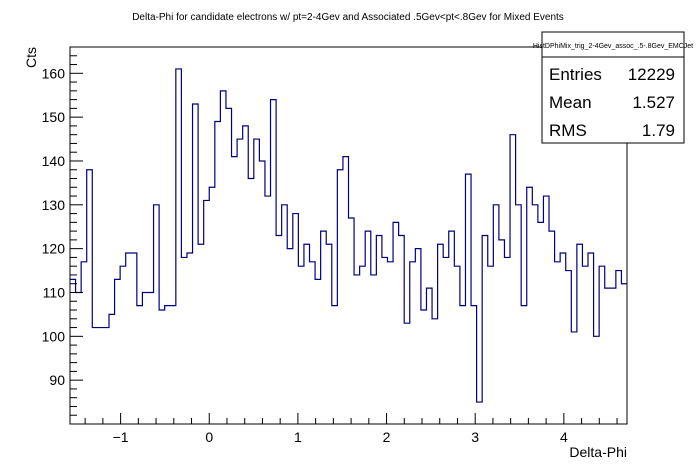 The height and width of the screenshot is (472, 696). I want to click on x-tick-label: −1, so click(121, 437).